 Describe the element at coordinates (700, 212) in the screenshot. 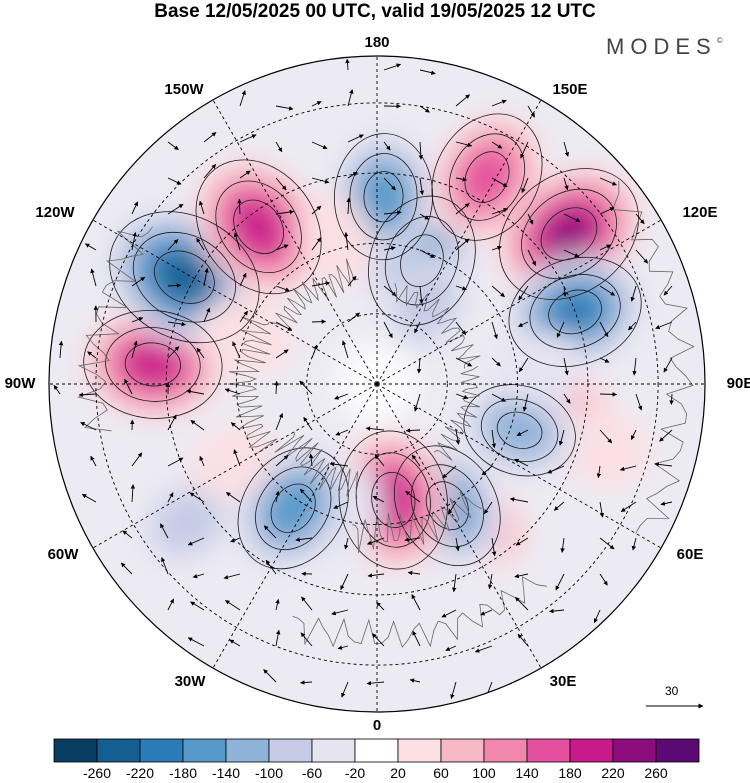

I see `longitude-label: 120E` at that location.